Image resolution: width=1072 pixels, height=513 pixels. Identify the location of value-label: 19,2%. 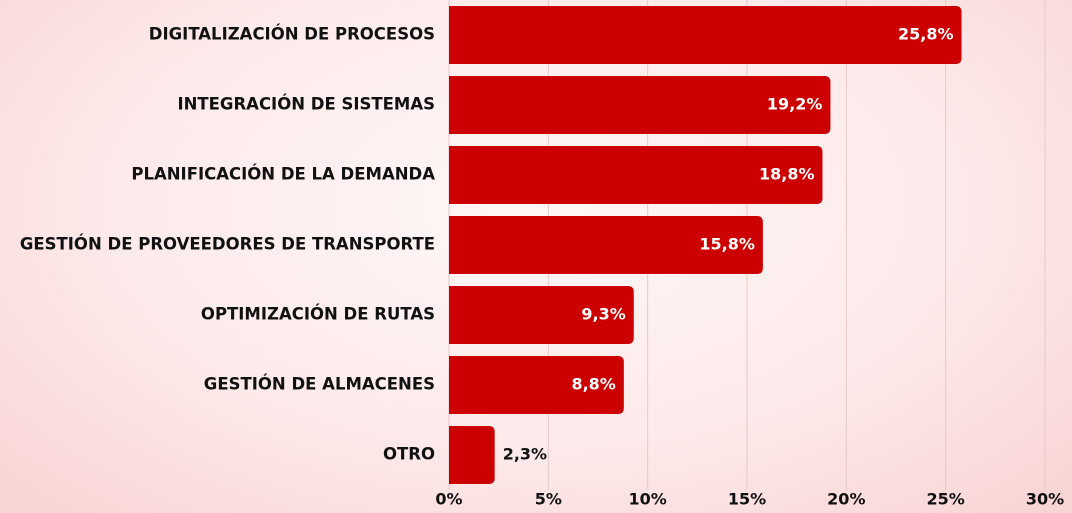
(795, 104).